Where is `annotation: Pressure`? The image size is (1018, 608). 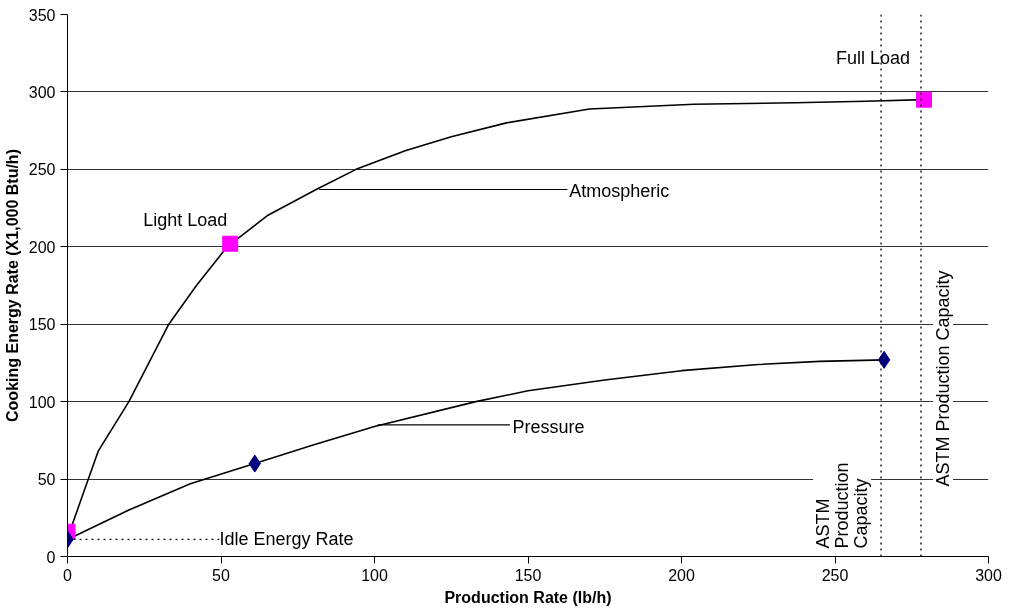
annotation: Pressure is located at coordinates (548, 426).